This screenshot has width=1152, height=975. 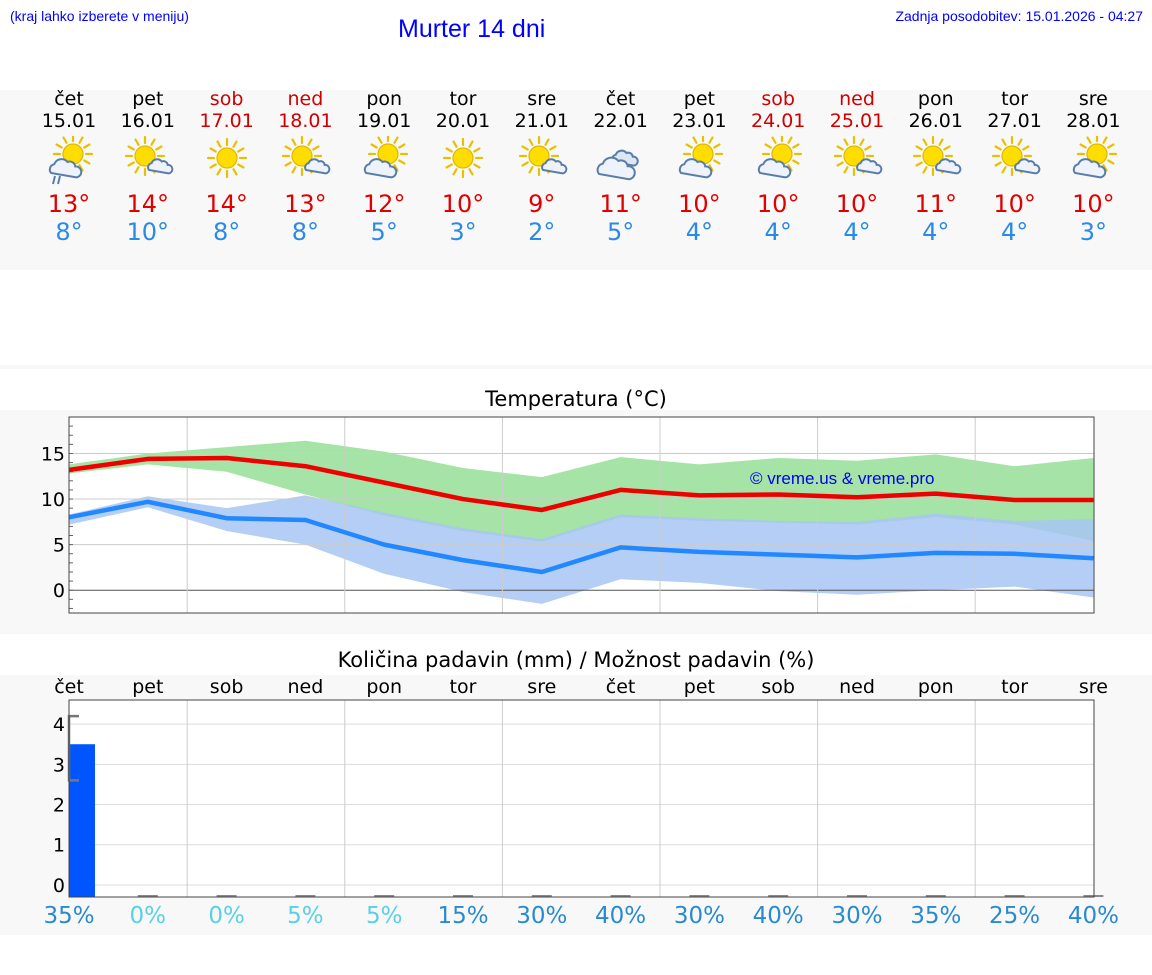 What do you see at coordinates (1093, 687) in the screenshot?
I see `x-category-label: sre` at bounding box center [1093, 687].